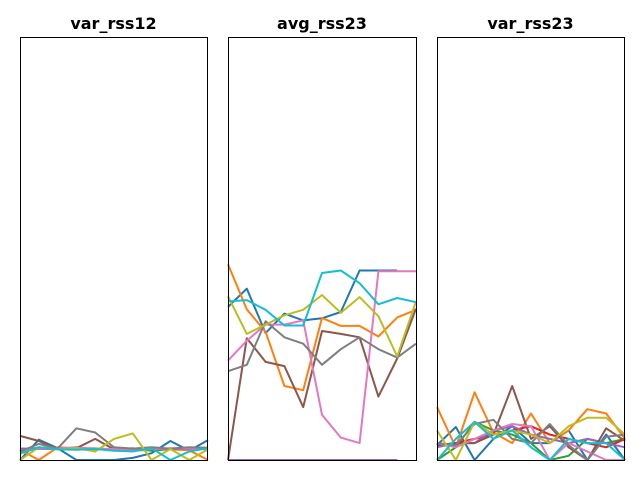 This screenshot has width=640, height=480. What do you see at coordinates (113, 23) in the screenshot?
I see `panel-title: var_rss12` at bounding box center [113, 23].